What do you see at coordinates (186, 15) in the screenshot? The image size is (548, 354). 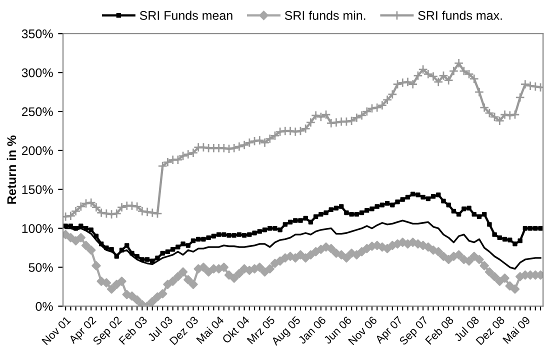 I see `legend-label: SRI Funds mean` at bounding box center [186, 15].